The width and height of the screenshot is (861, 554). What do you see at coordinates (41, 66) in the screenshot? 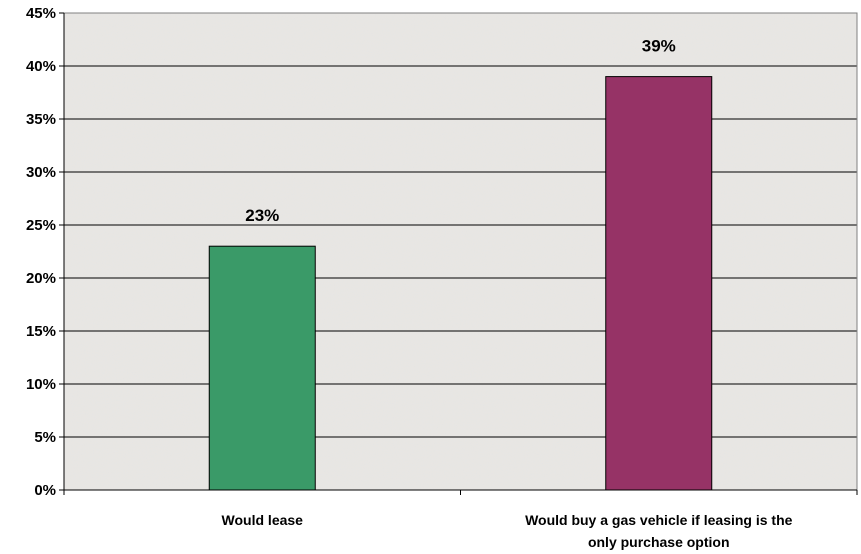
I see `y-tick-label: 40%` at bounding box center [41, 66].